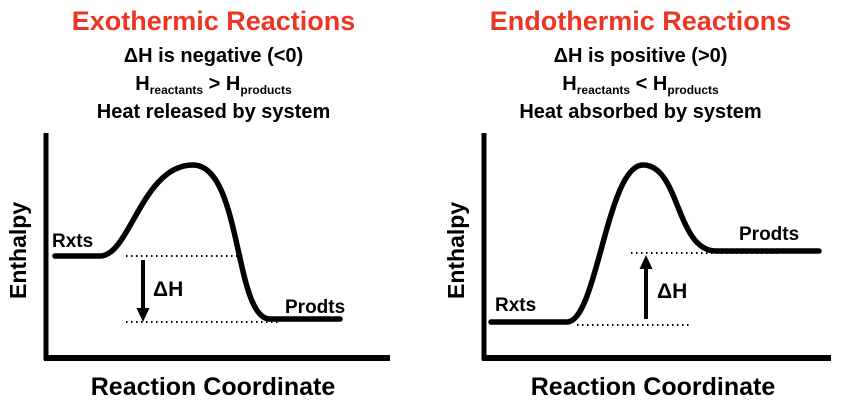 The image size is (854, 420). Describe the element at coordinates (213, 56) in the screenshot. I see `exothermic-deltah-sign-line: ΔH is negative (<0)` at that location.